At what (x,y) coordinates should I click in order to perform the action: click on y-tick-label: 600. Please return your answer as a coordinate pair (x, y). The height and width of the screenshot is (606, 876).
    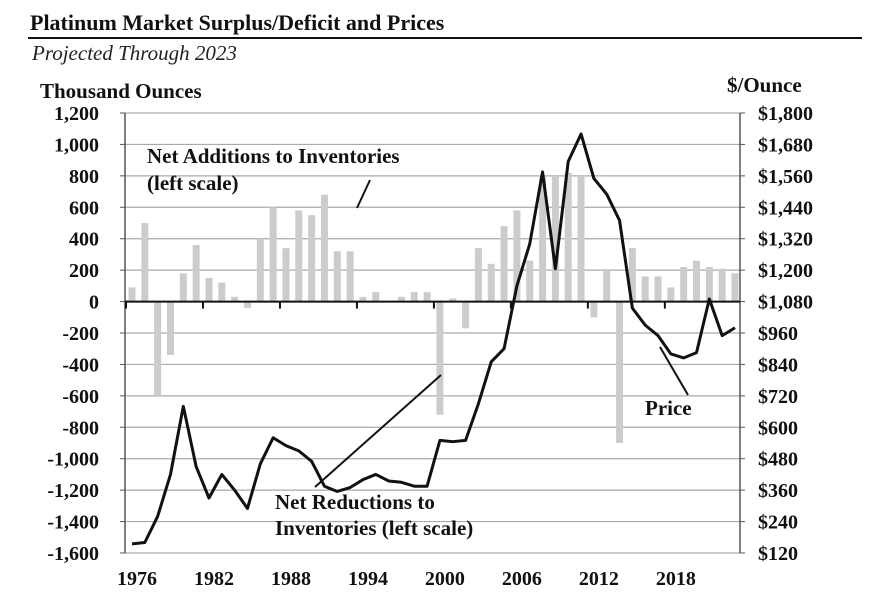
    Looking at the image, I should click on (84, 208).